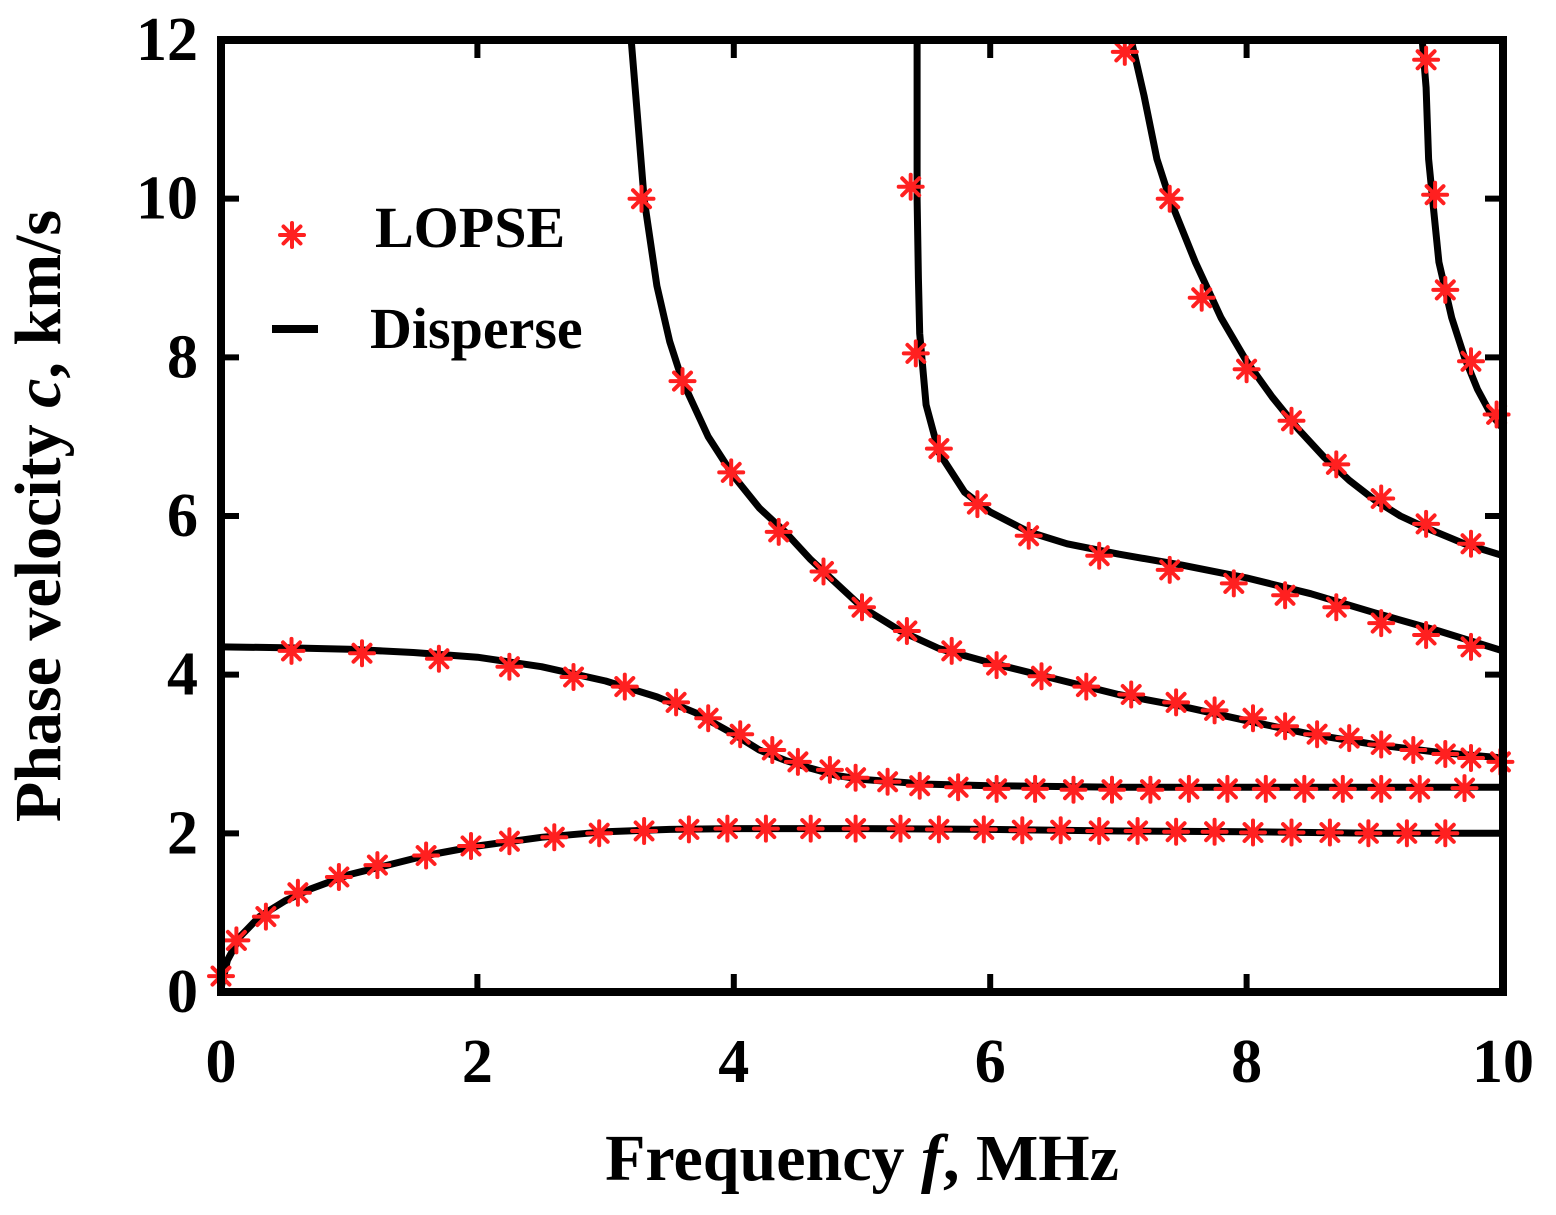 The width and height of the screenshot is (1556, 1215). I want to click on x-tick-label-2: 2, so click(477, 1062).